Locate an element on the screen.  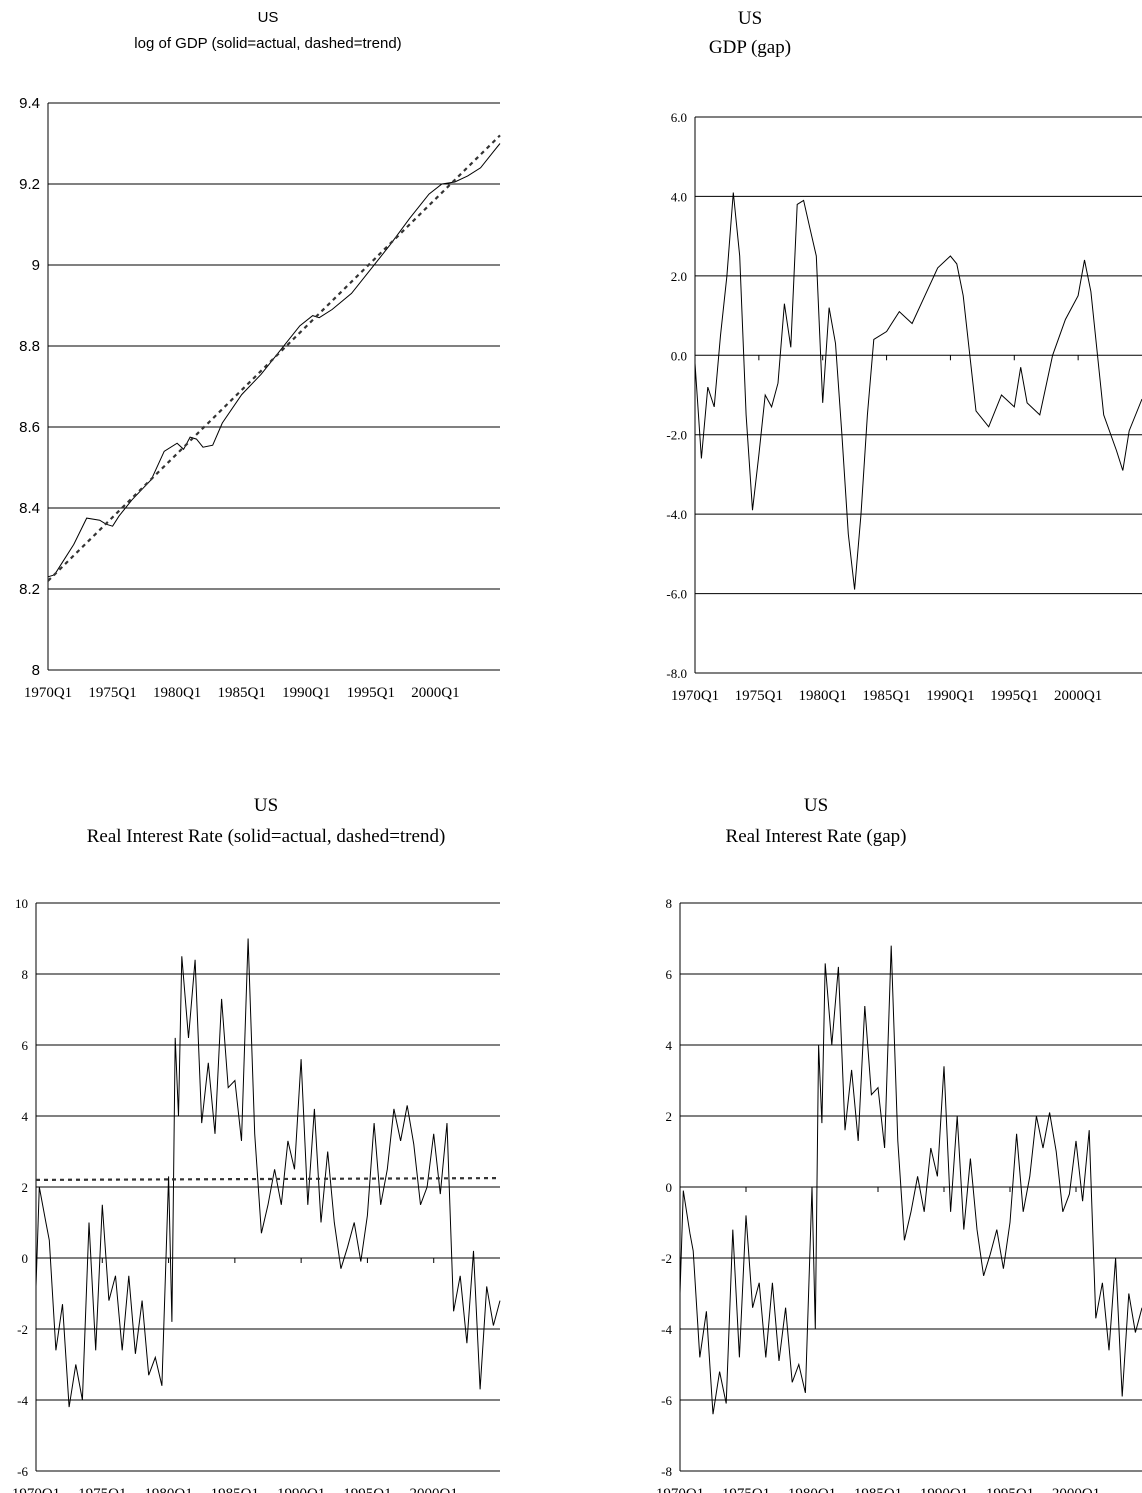
y-tick-label: 2.0 is located at coordinates (679, 276).